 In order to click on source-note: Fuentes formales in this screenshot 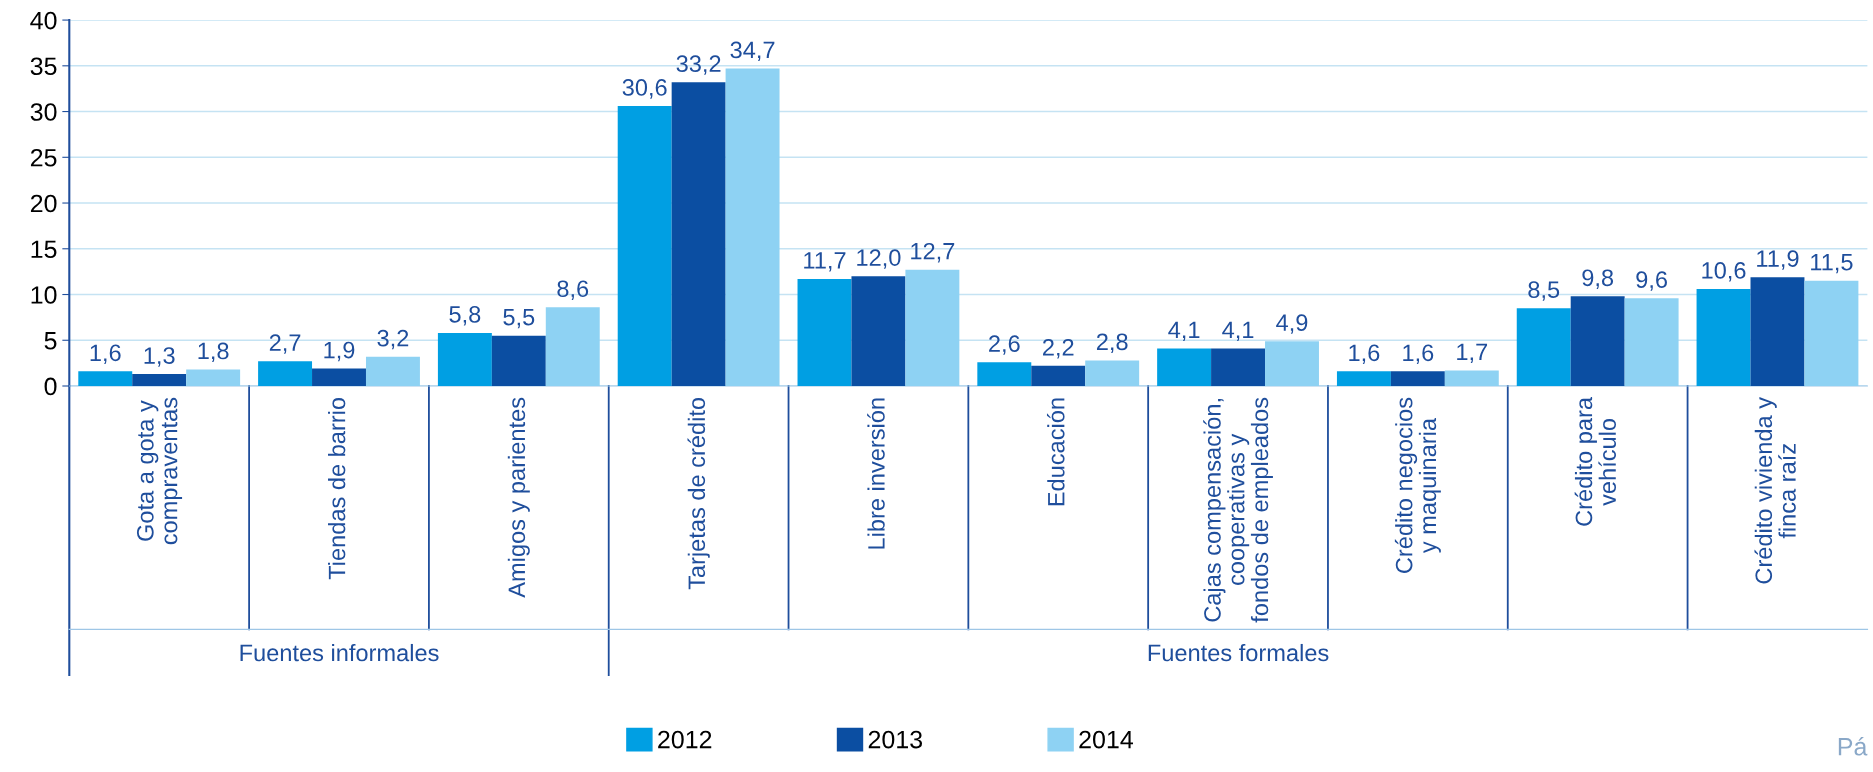, I will do `click(1238, 652)`.